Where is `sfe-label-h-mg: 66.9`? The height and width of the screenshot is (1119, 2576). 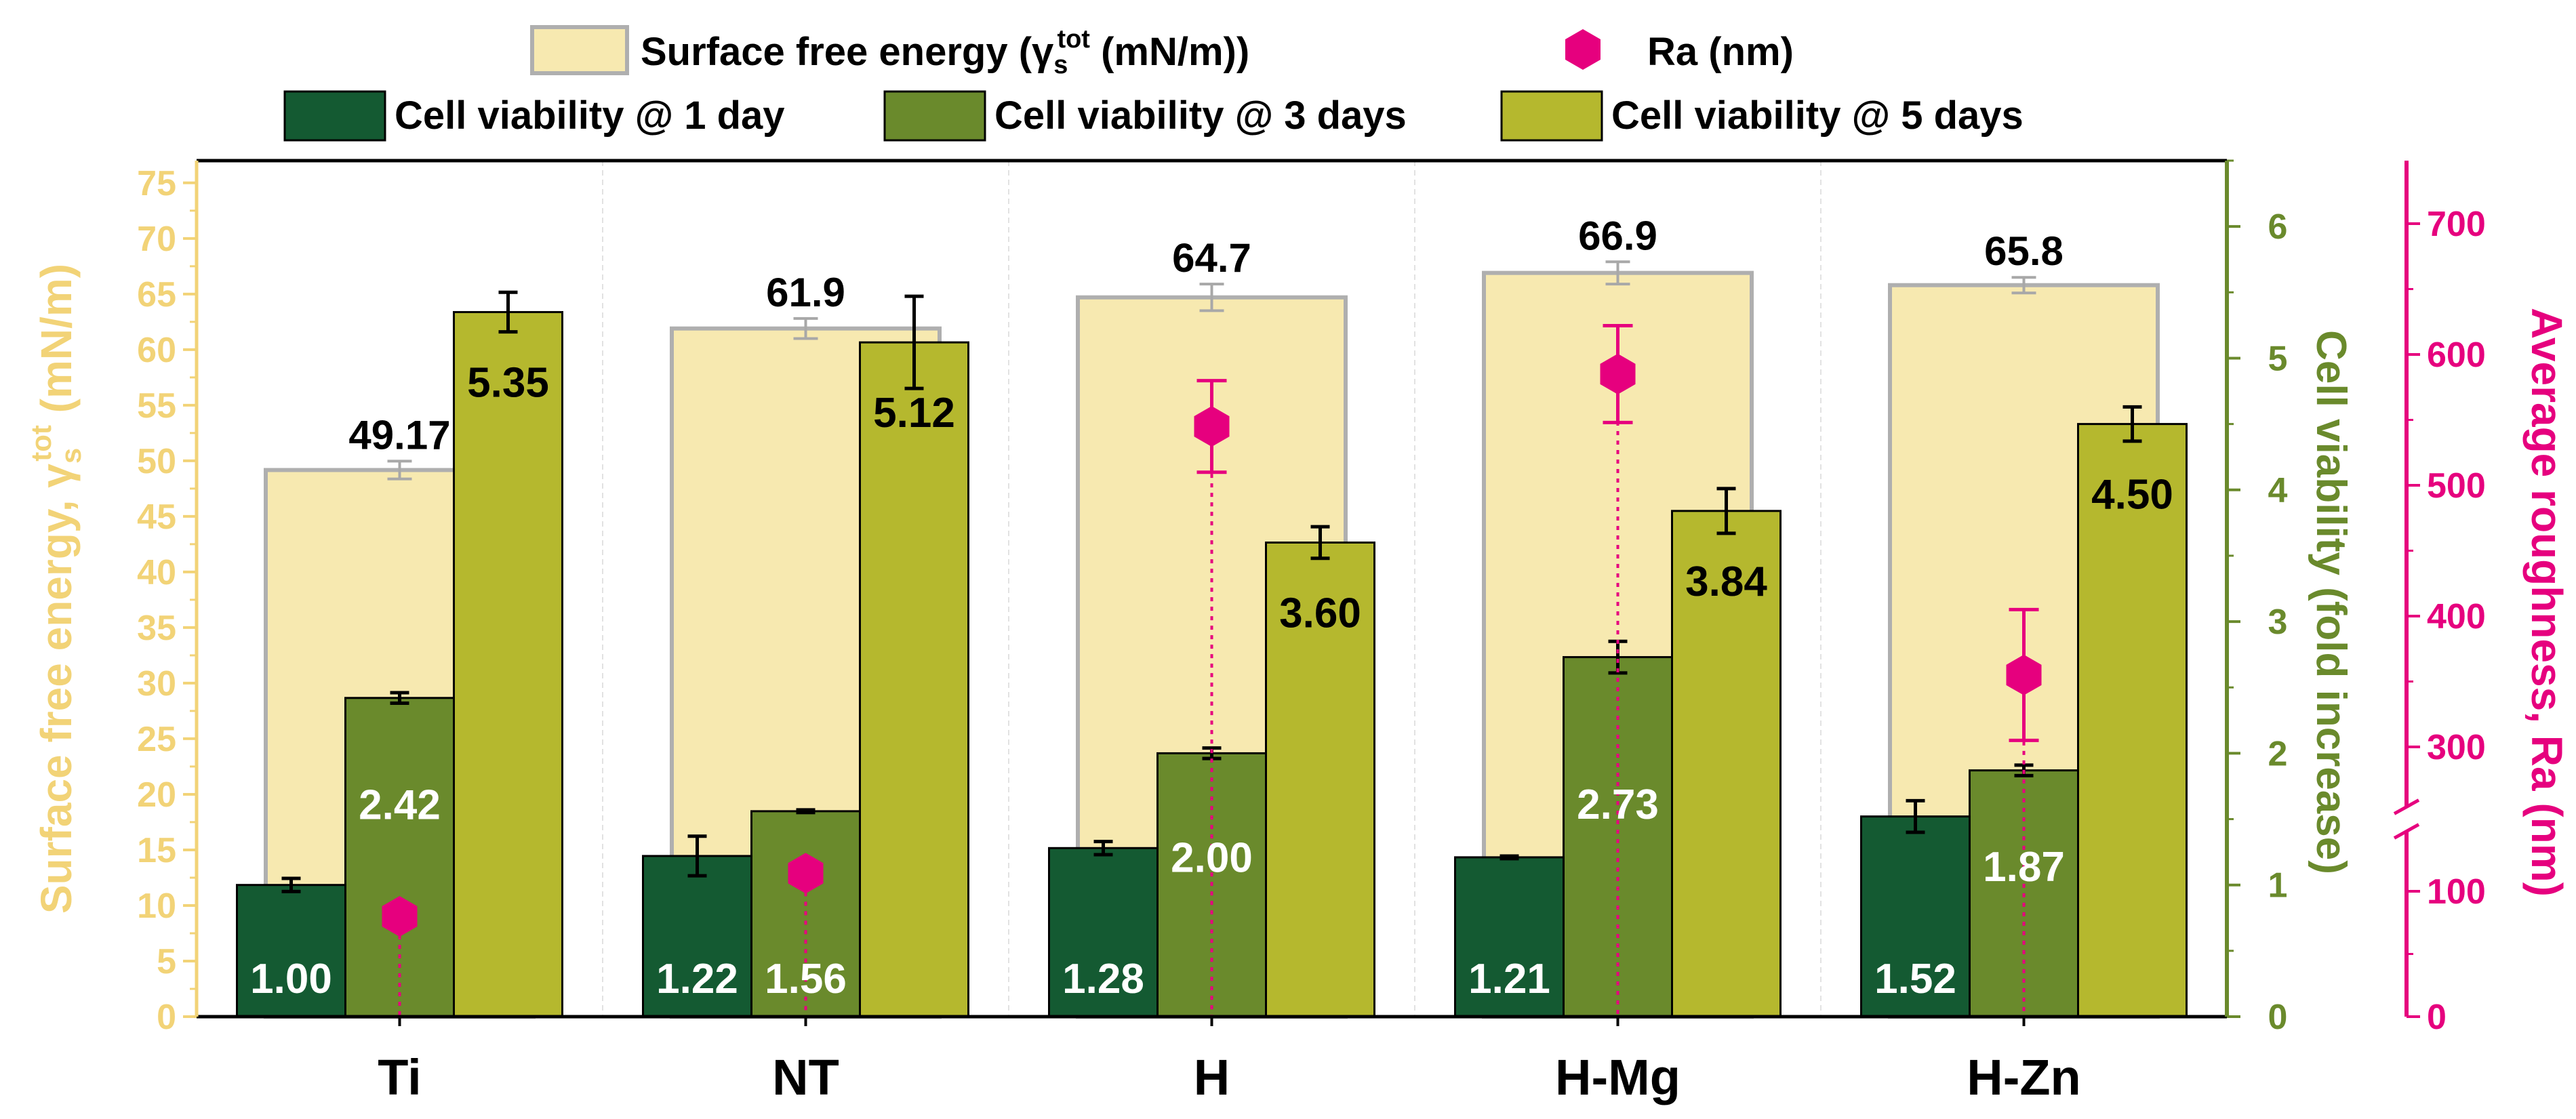 sfe-label-h-mg: 66.9 is located at coordinates (1617, 236).